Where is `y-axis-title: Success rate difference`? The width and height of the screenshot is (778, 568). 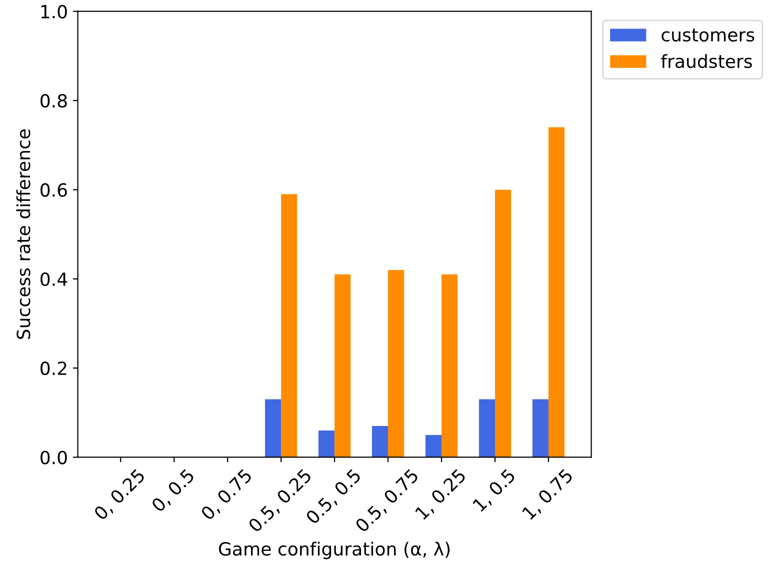
y-axis-title: Success rate difference is located at coordinates (23, 234).